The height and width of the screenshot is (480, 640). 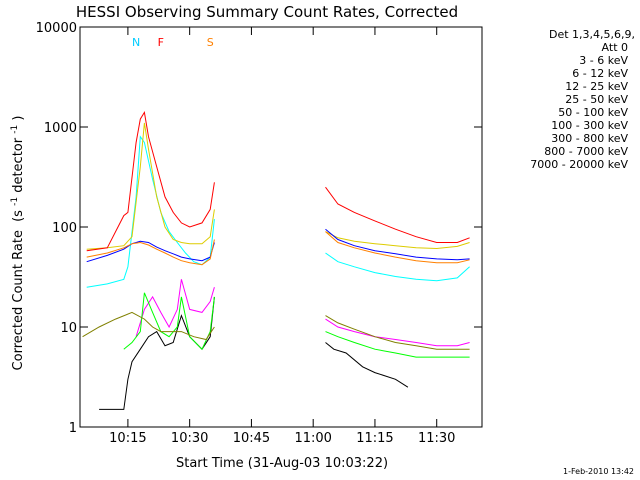 I want to click on legend-entry-6: 300 - 800 keV, so click(x=589, y=138).